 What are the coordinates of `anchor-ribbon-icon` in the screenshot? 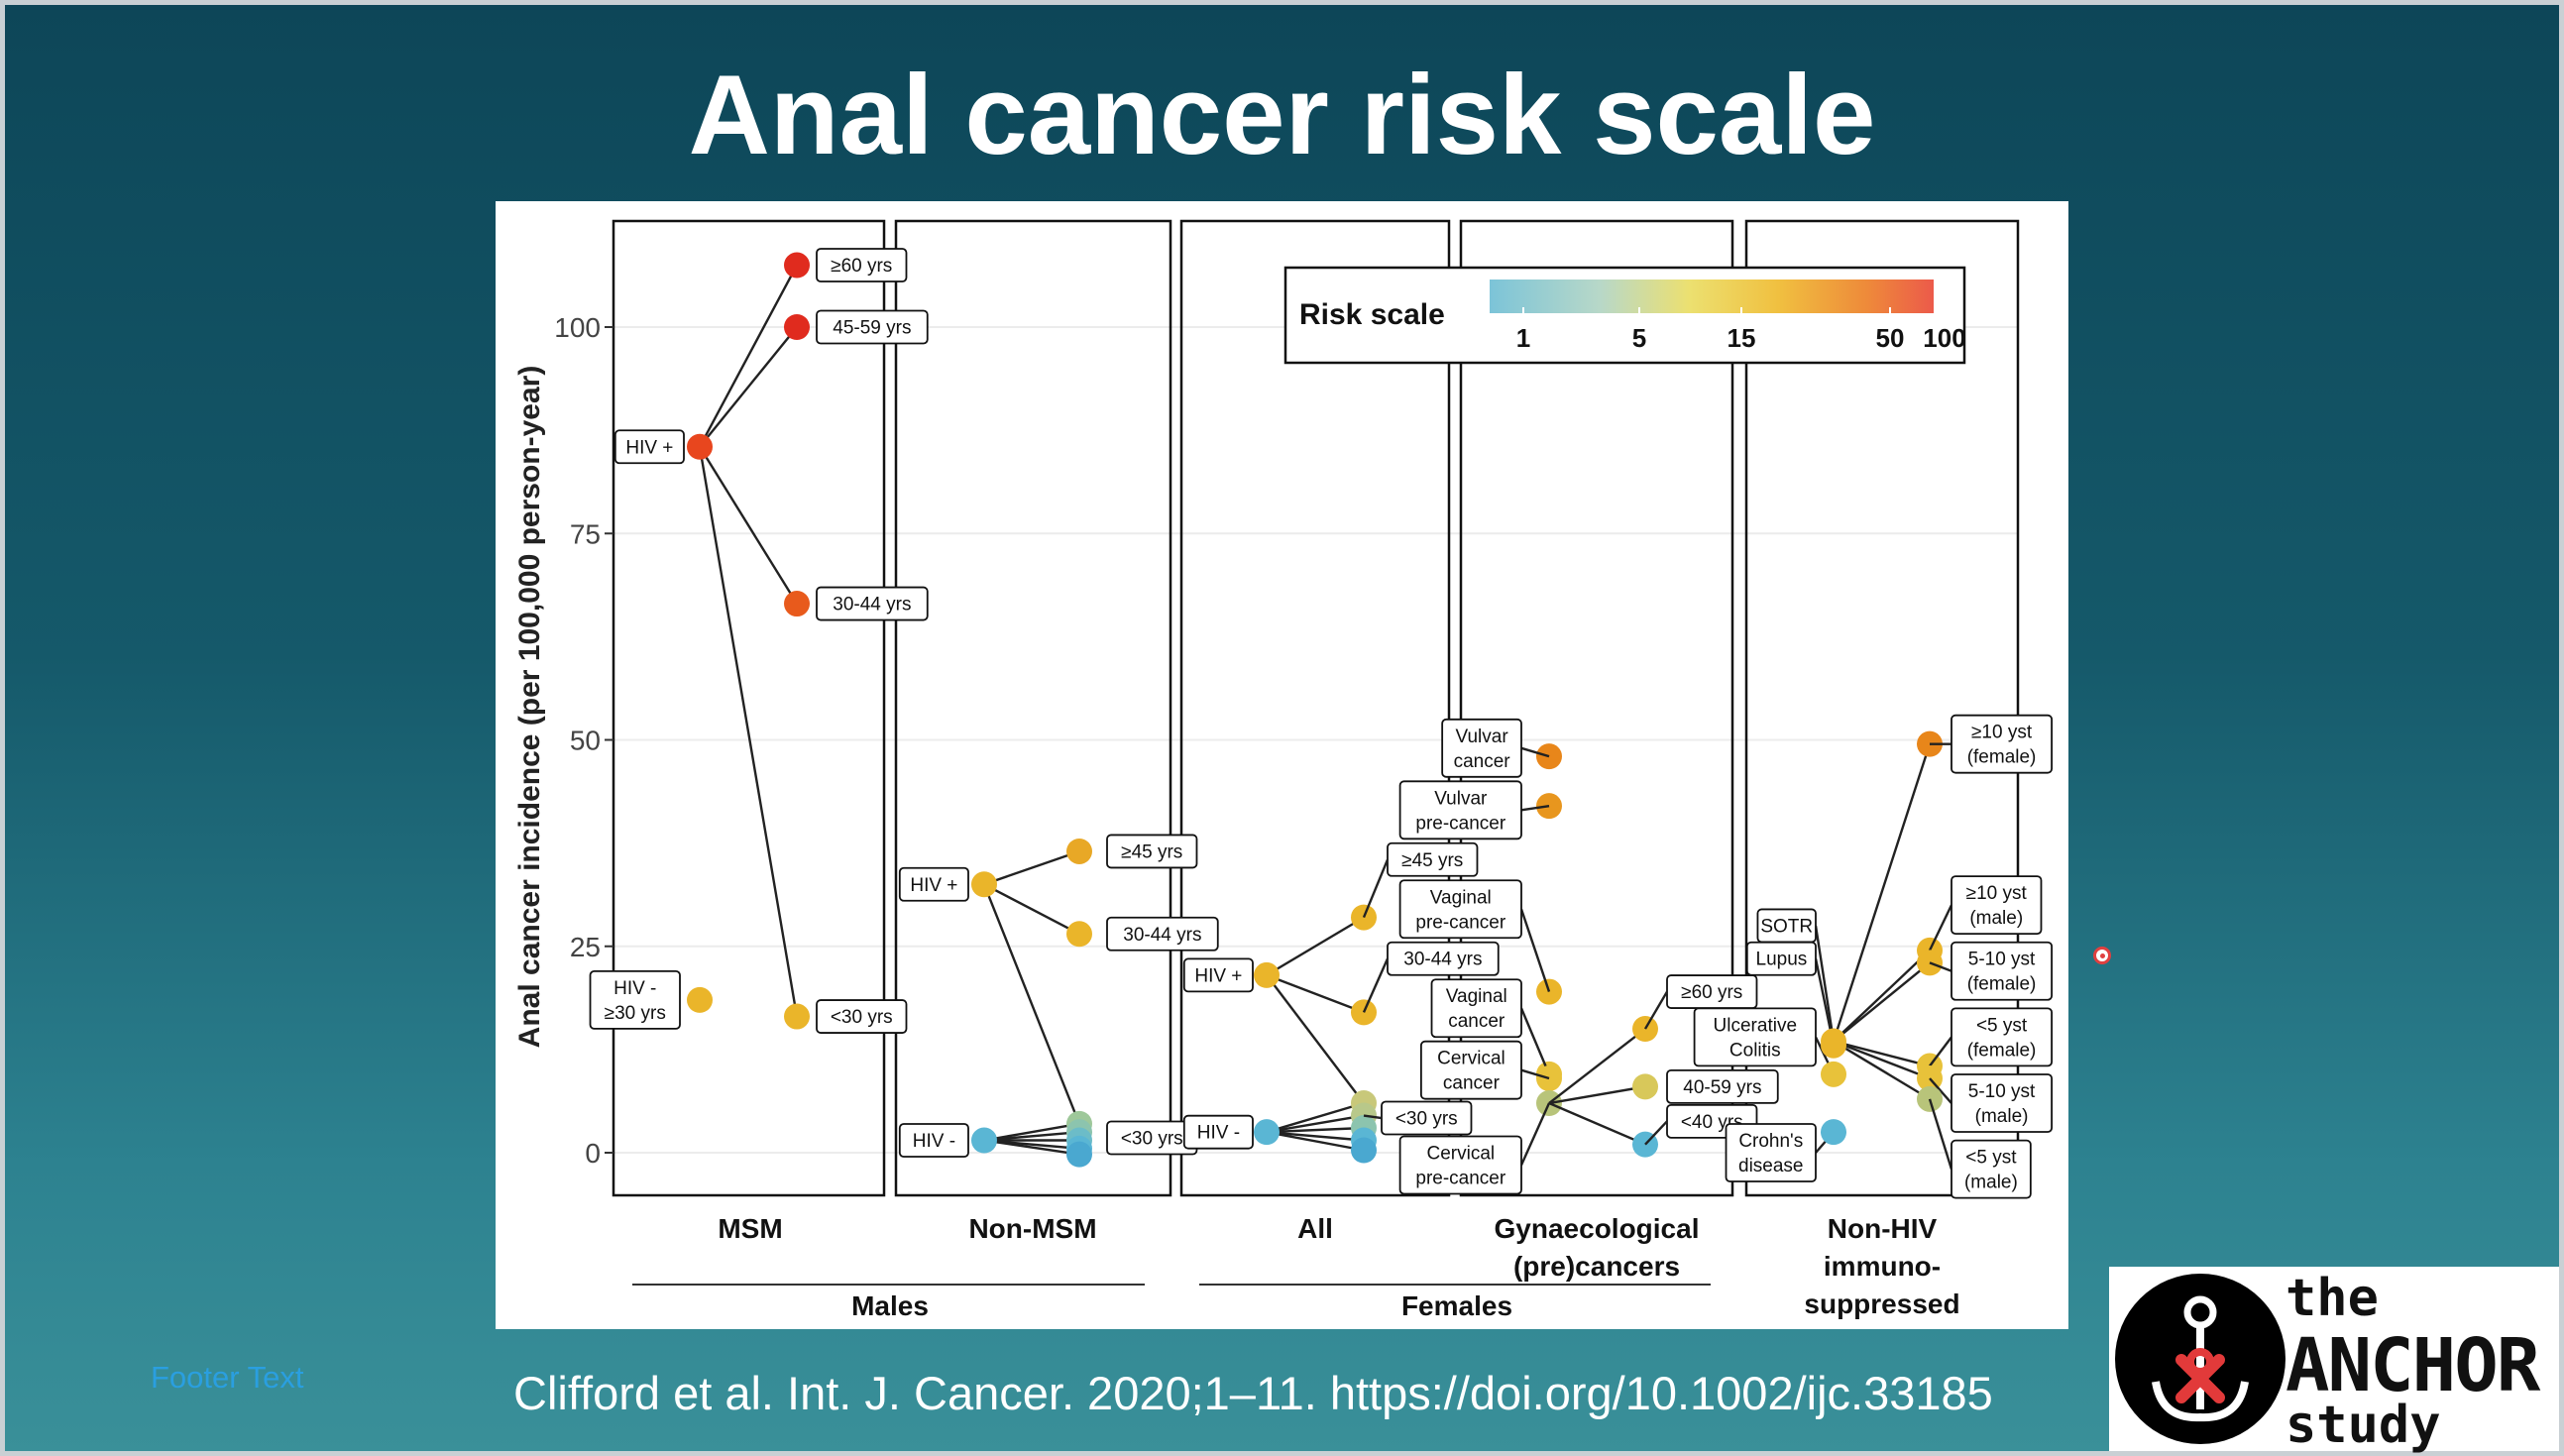 It's located at (2200, 1359).